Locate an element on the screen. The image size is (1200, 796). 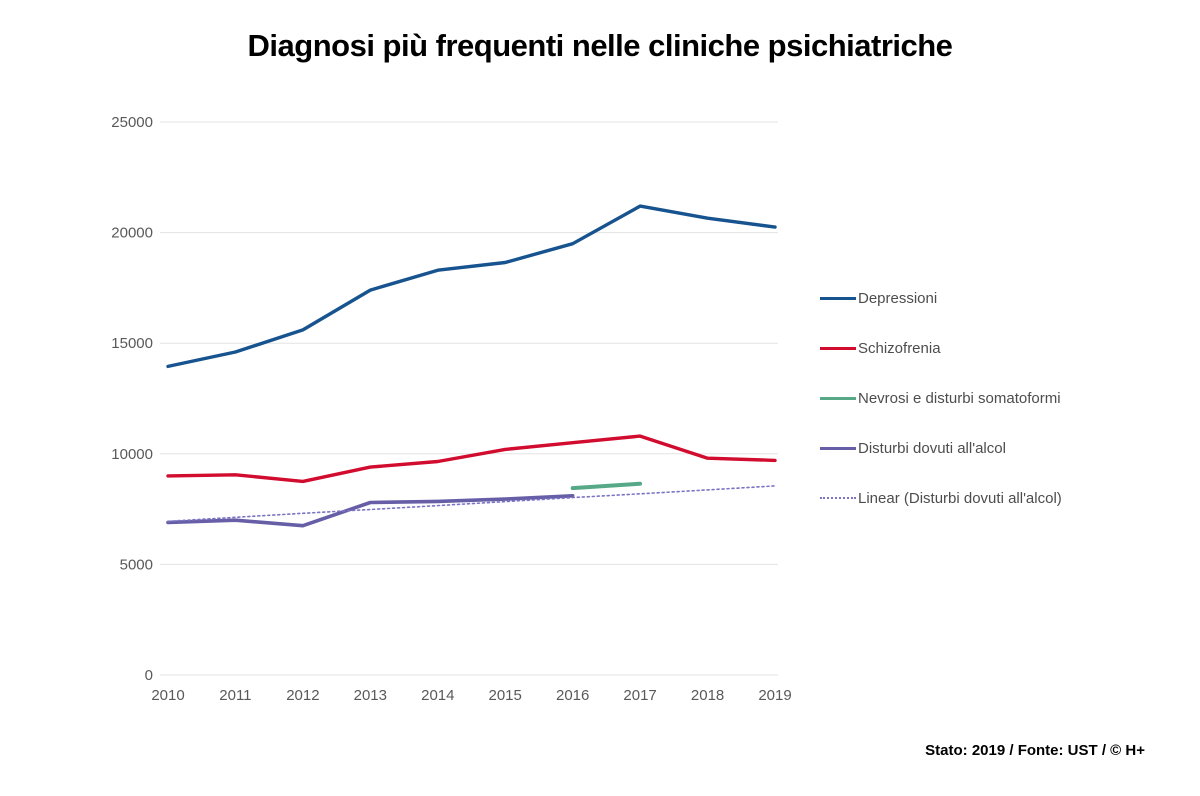
legend-label: Disturbi dovuti all'alcol is located at coordinates (932, 448).